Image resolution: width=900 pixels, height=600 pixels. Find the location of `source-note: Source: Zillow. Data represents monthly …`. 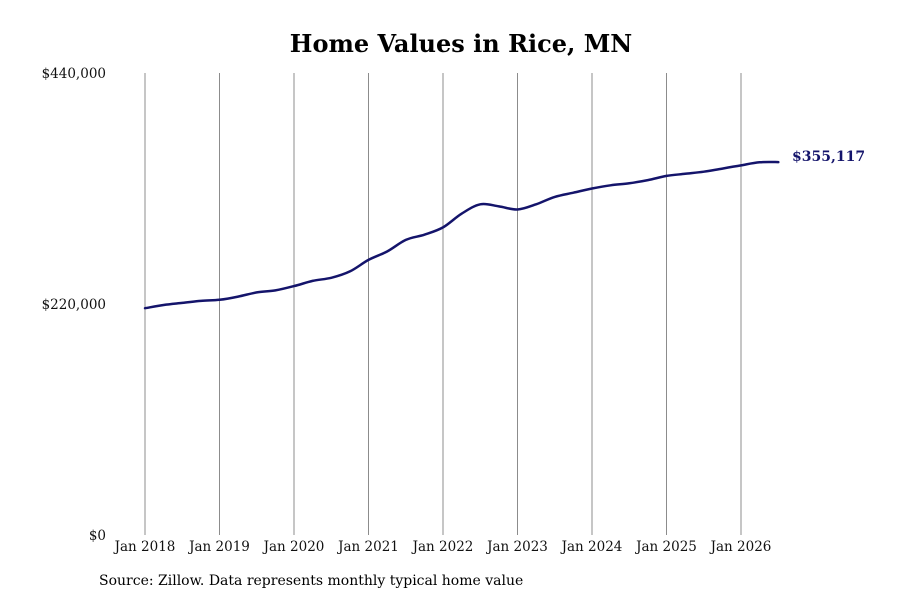

source-note: Source: Zillow. Data represents monthly … is located at coordinates (311, 581).